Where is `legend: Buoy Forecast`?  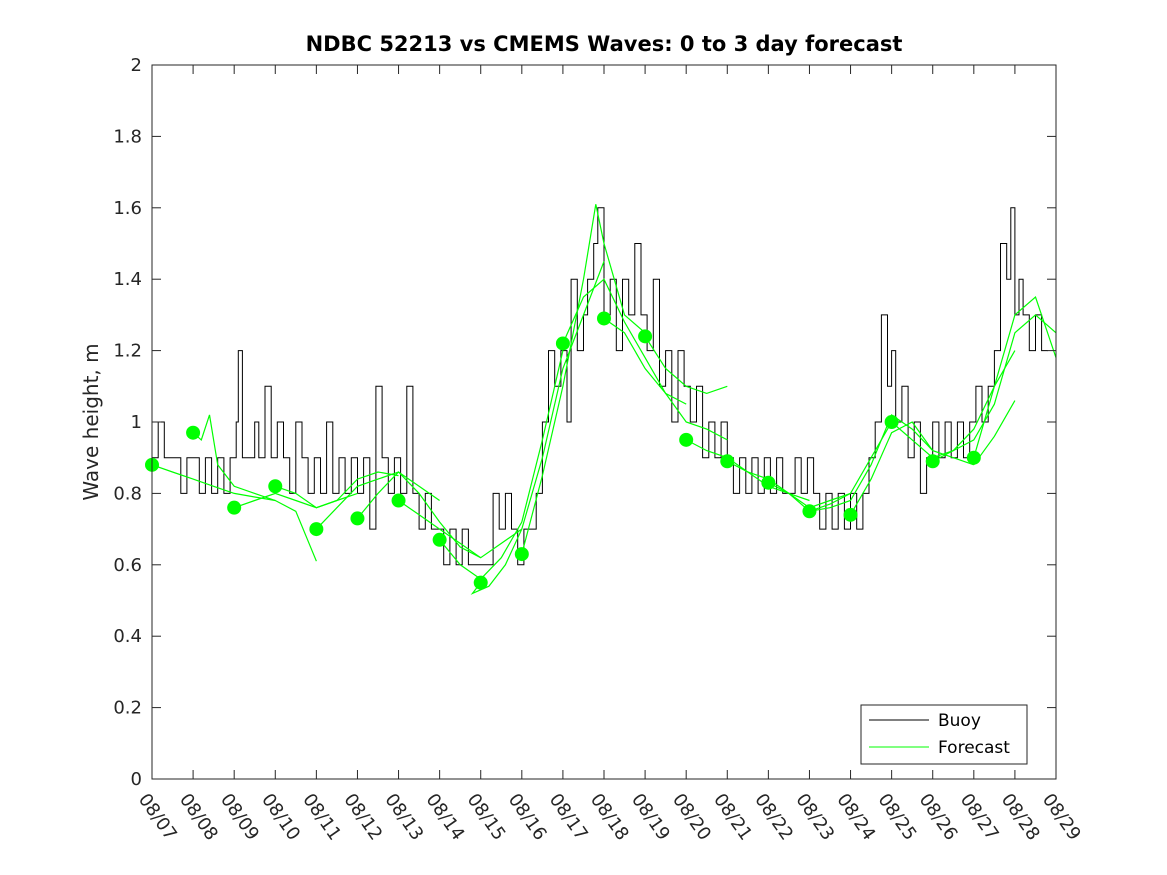
legend: Buoy Forecast is located at coordinates (944, 734).